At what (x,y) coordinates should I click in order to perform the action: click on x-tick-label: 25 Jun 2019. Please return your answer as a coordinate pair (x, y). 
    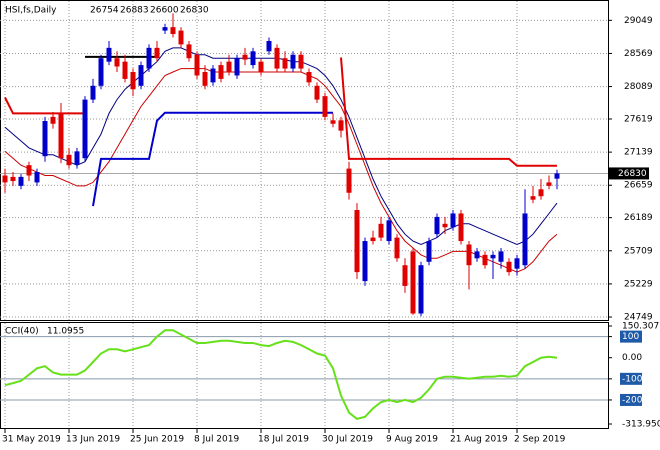
    Looking at the image, I should click on (157, 440).